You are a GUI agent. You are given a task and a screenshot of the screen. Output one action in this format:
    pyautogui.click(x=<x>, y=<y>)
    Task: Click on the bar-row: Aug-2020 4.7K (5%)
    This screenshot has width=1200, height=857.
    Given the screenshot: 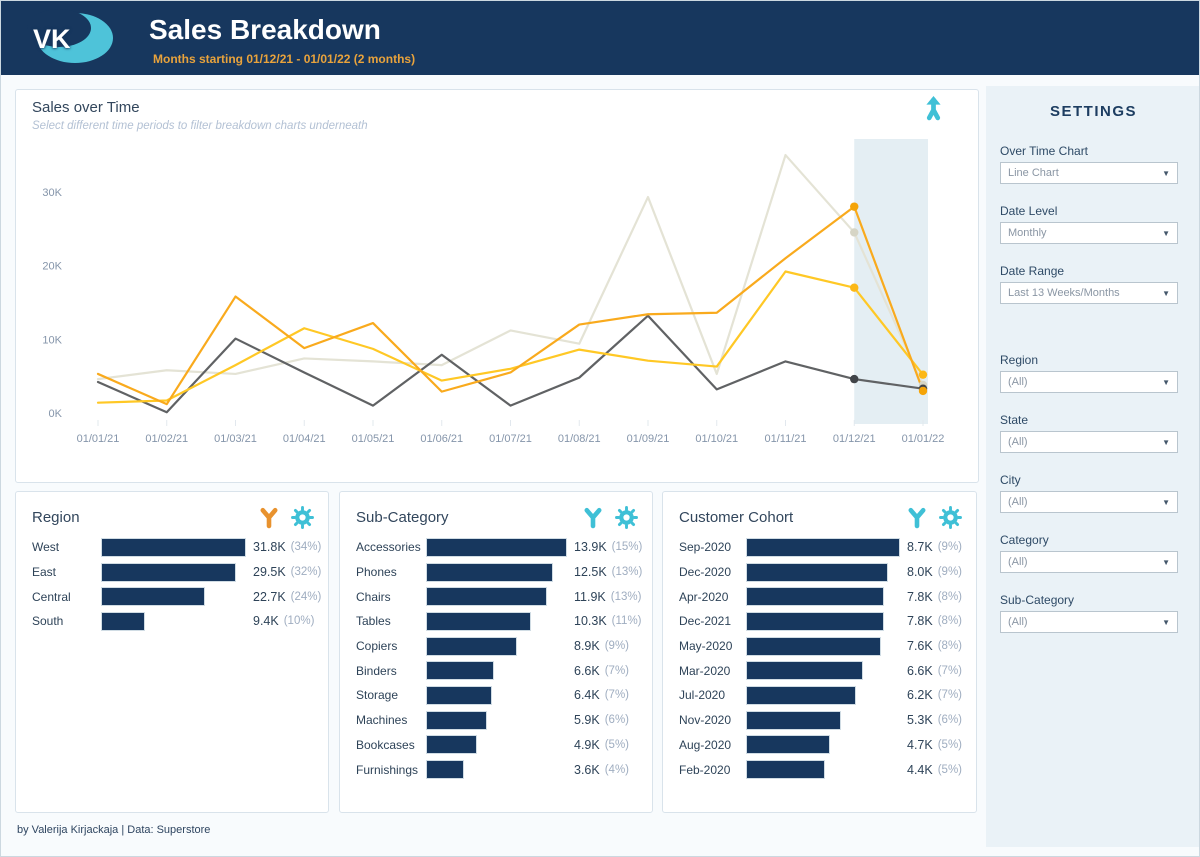 What is the action you would take?
    pyautogui.click(x=825, y=745)
    